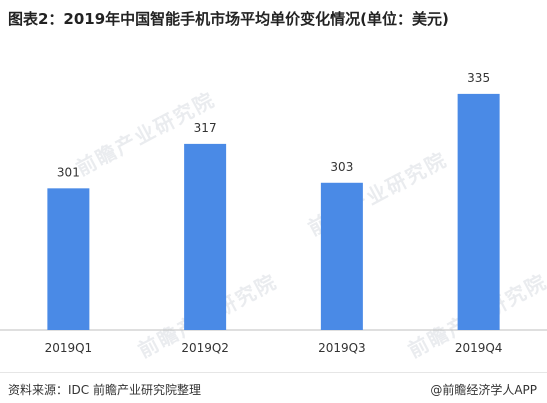  Describe the element at coordinates (228, 19) in the screenshot. I see `chart-title: 图表2：2019年中国智能手机市场平均单价变化情况(单位：美元)` at that location.